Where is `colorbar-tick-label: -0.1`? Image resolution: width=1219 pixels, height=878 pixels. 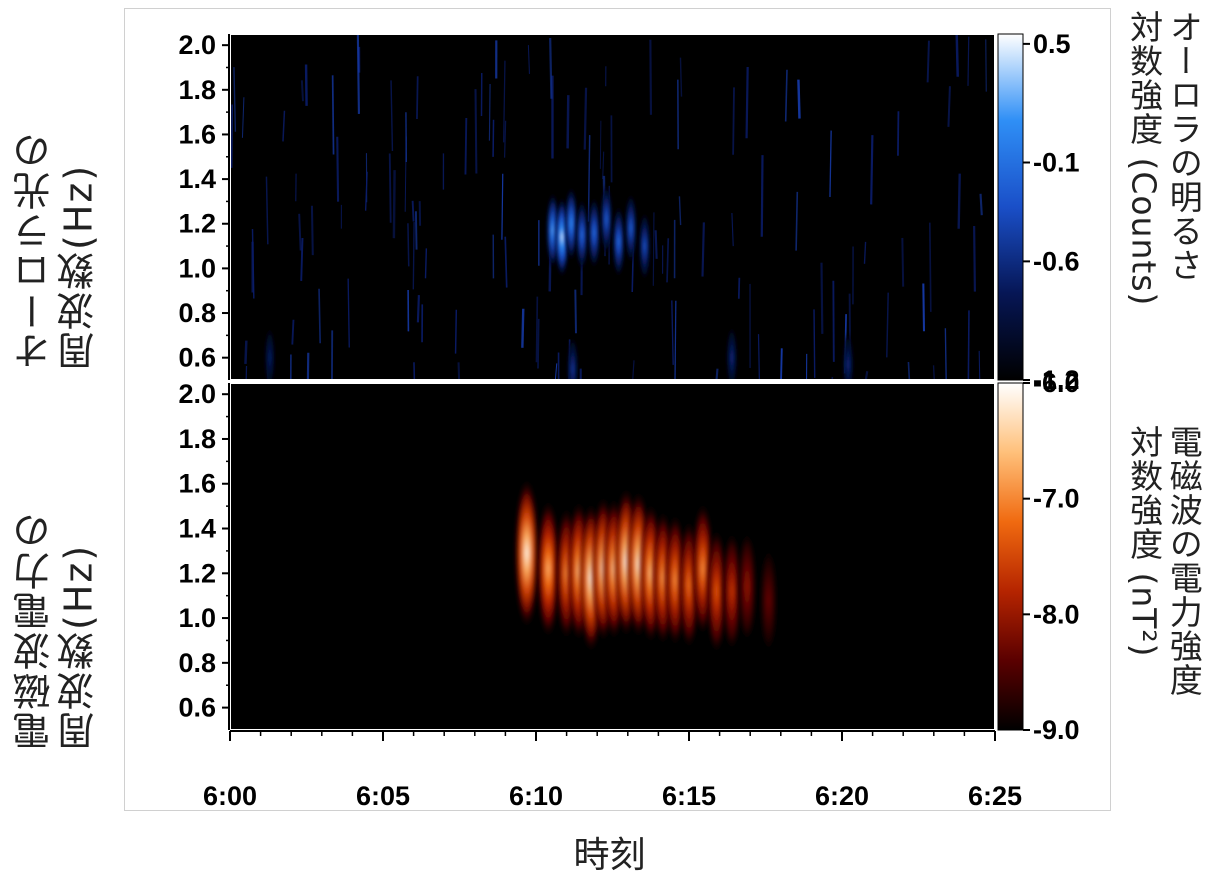
colorbar-tick-label: -0.1 is located at coordinates (1056, 163).